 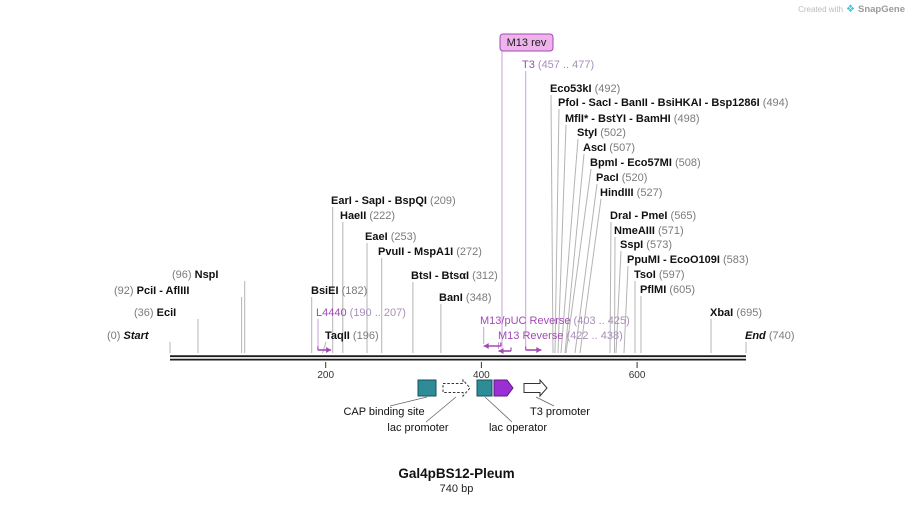 I want to click on primer-label-m13-reverse: M13 Reverse (422 .. 438), so click(x=560, y=336).